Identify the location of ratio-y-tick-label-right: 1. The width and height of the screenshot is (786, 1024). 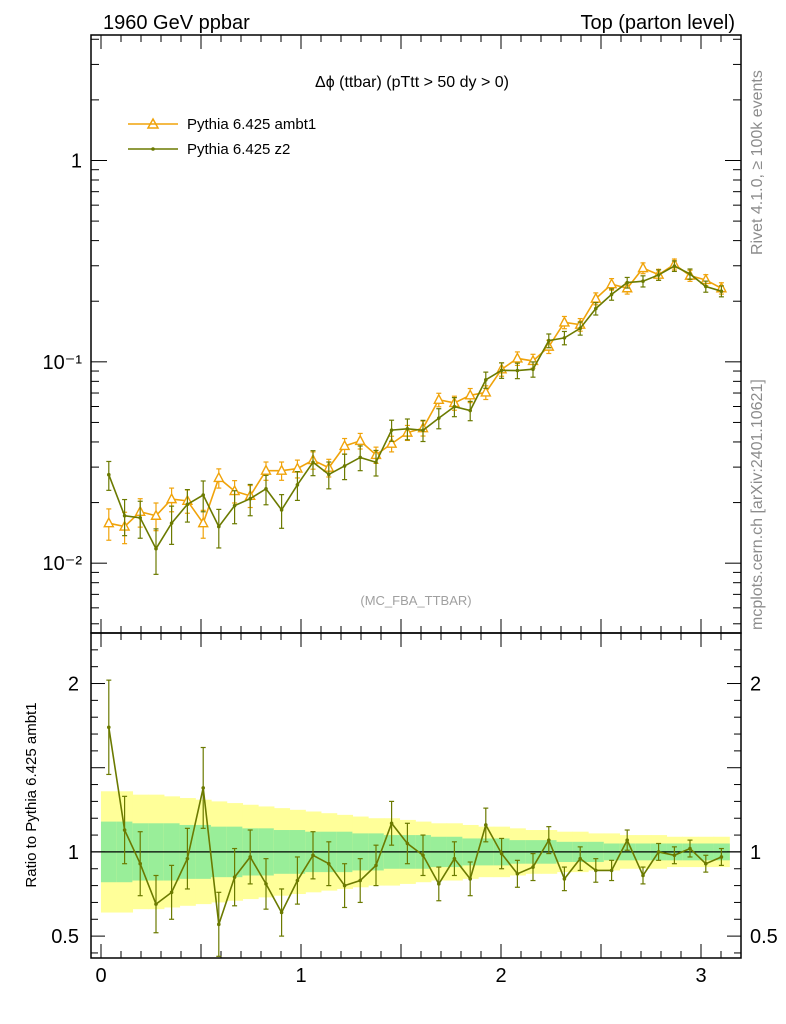
(755, 853).